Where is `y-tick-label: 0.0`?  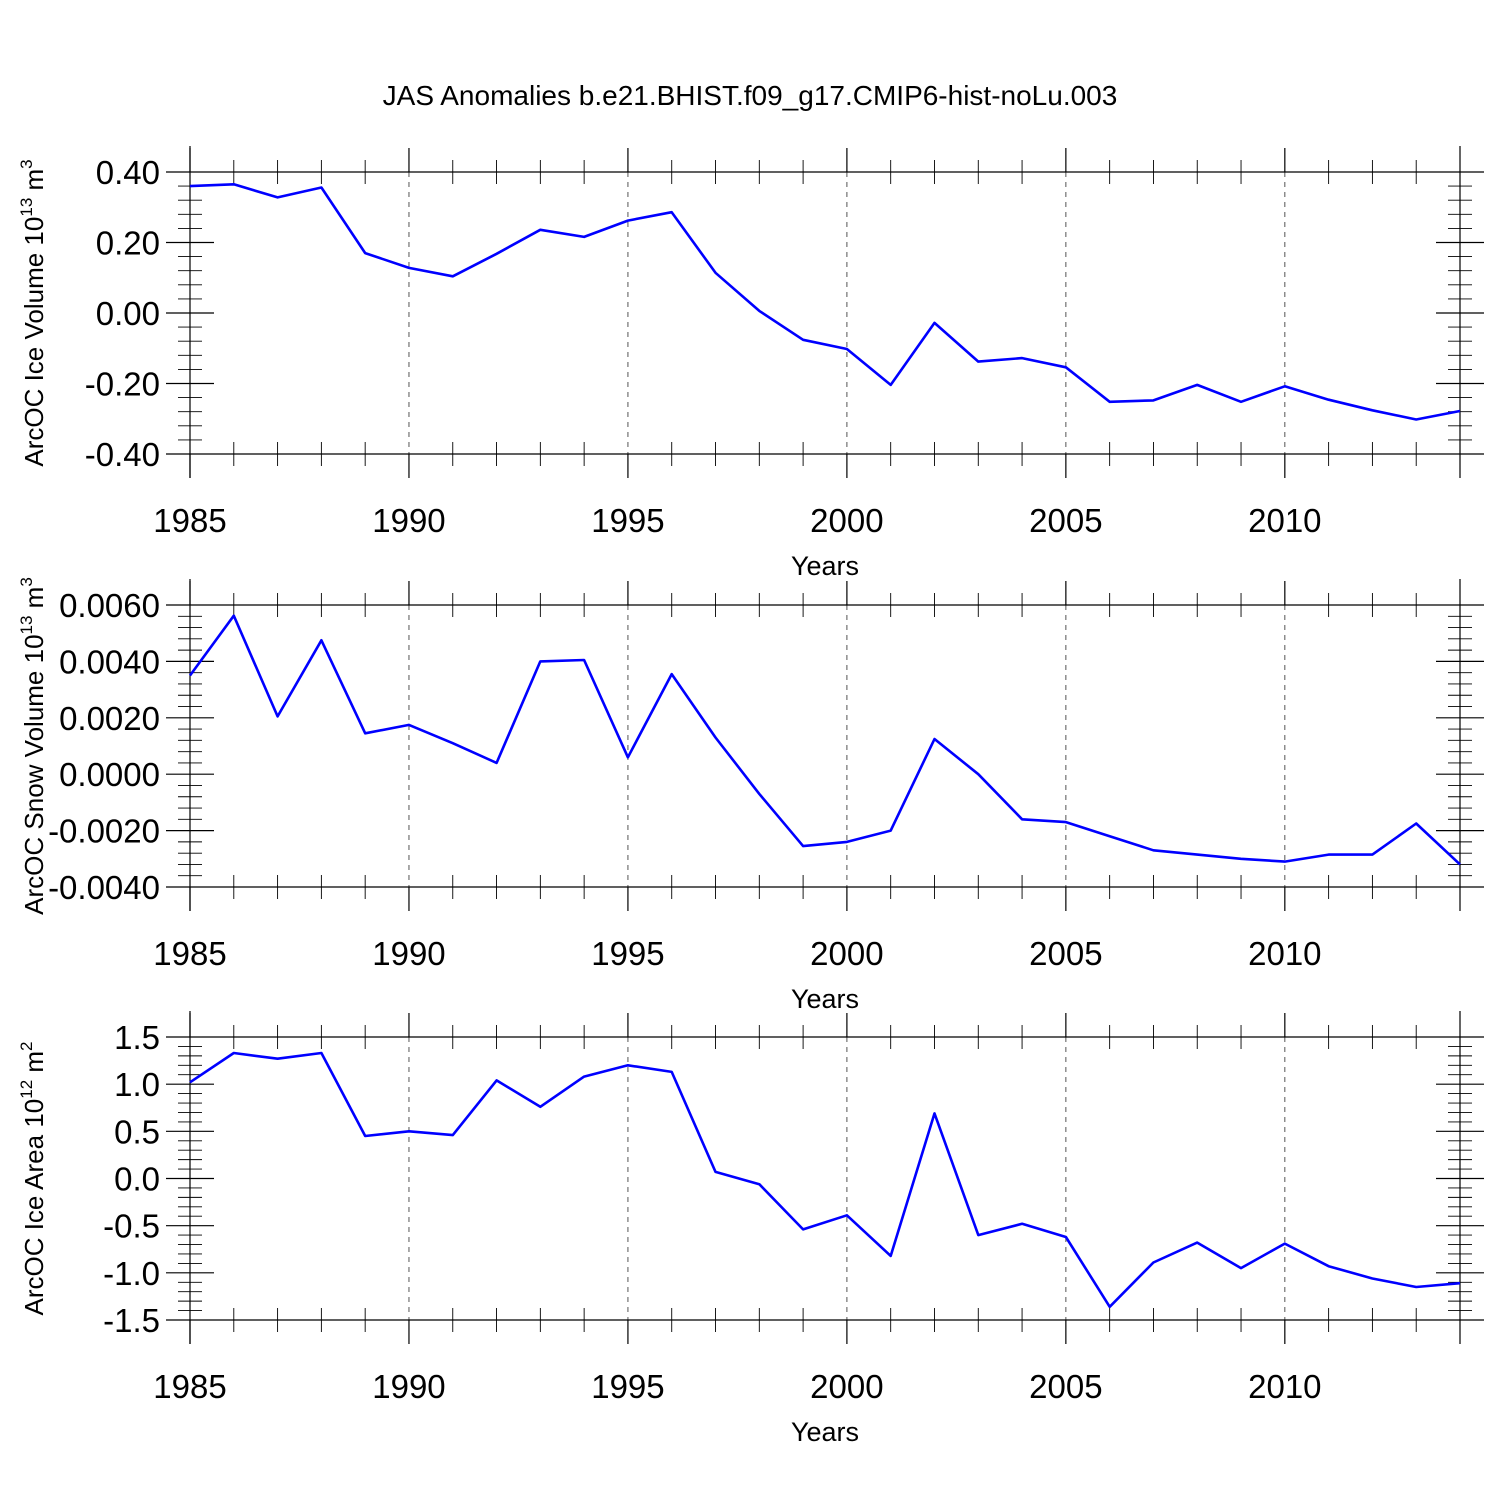
y-tick-label: 0.0 is located at coordinates (137, 1179).